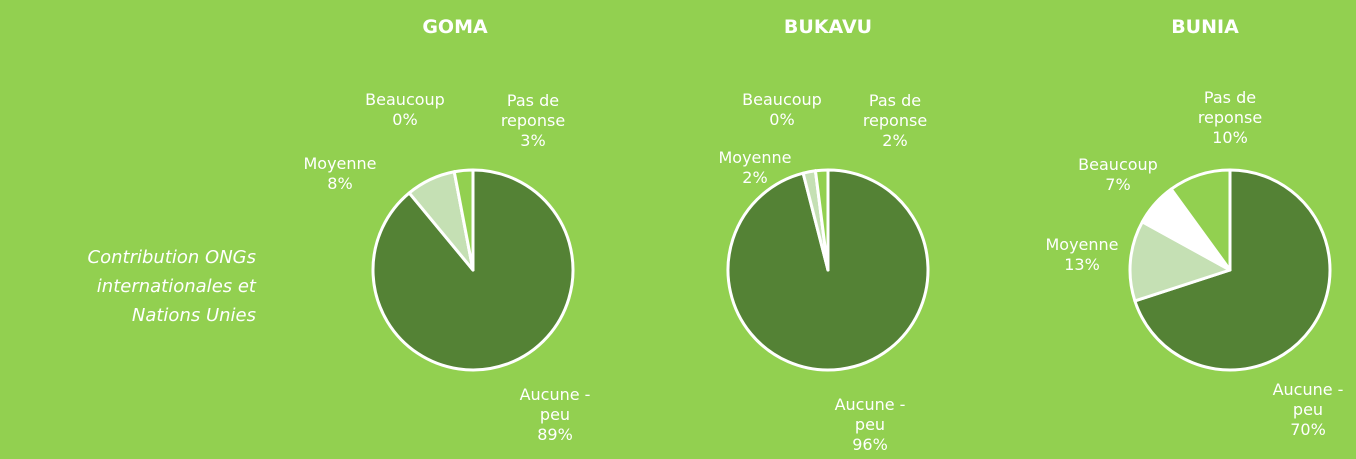 Image resolution: width=1356 pixels, height=459 pixels. I want to click on slice-label: Aucune - peu 89%, so click(555, 415).